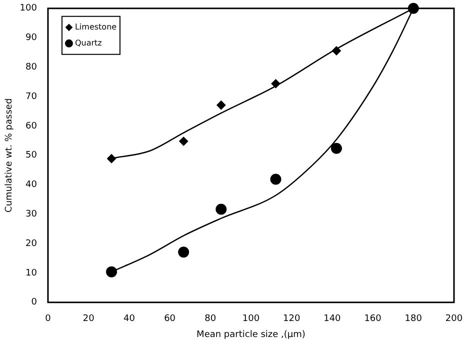 Image resolution: width=474 pixels, height=344 pixels. What do you see at coordinates (32, 215) in the screenshot?
I see `y-tick-label: 30` at bounding box center [32, 215].